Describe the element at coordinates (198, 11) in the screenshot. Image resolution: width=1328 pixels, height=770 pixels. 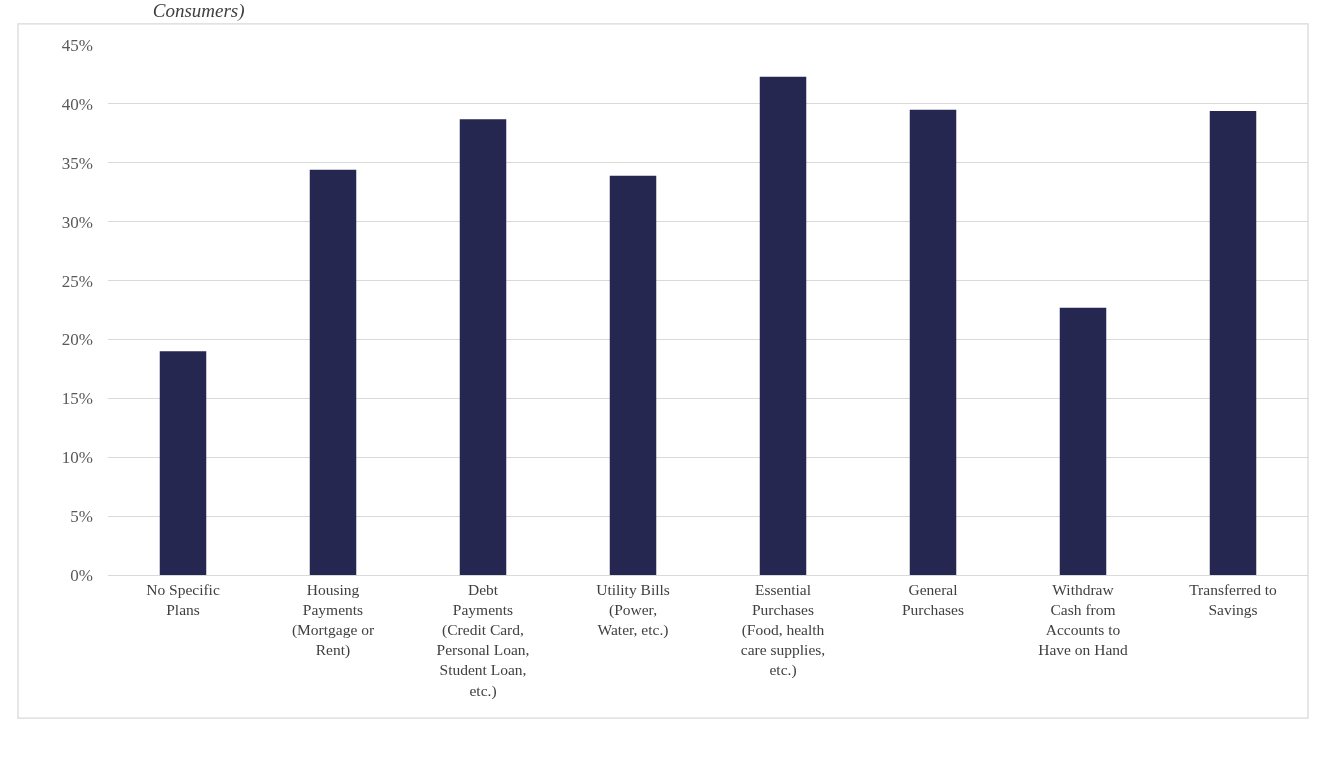
I see `chart-title: Consumers)` at that location.